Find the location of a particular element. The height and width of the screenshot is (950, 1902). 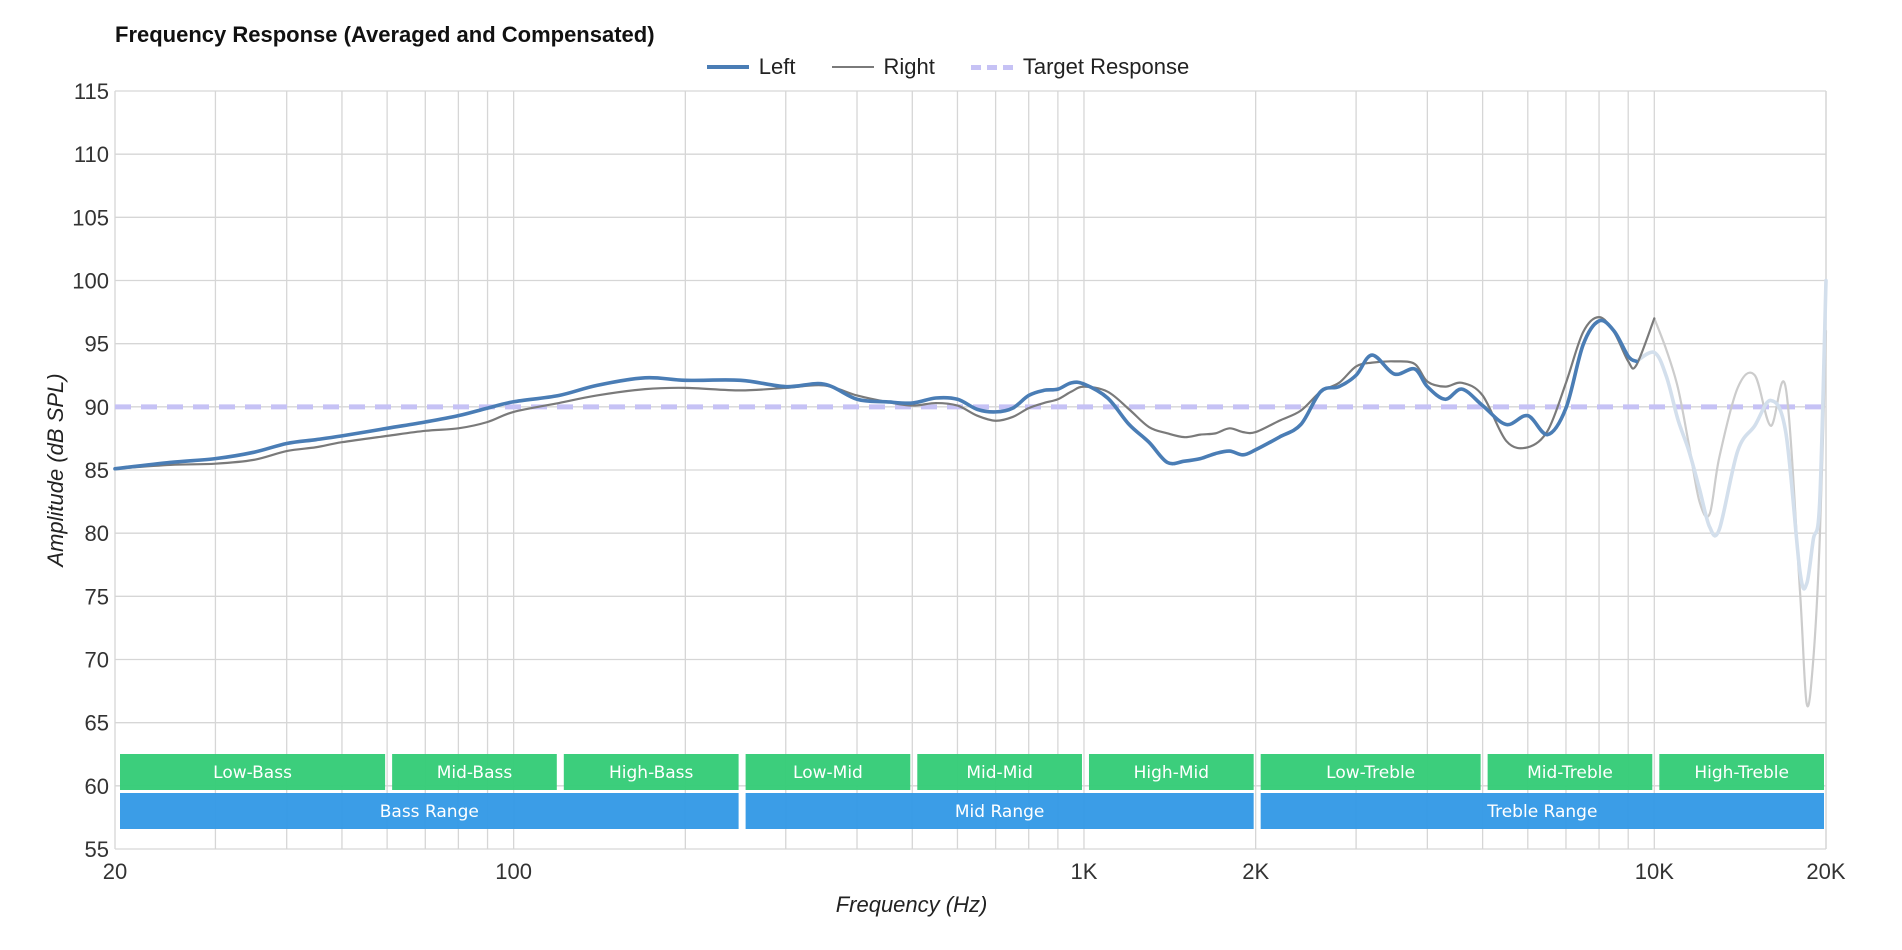

band-sub-range-label: High-Mid is located at coordinates (1171, 773).